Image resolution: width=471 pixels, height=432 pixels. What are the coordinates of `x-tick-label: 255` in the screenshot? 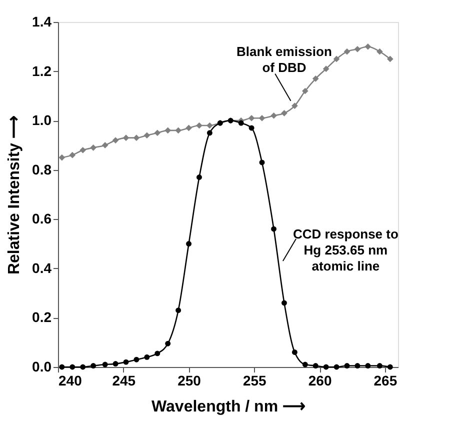 It's located at (254, 380).